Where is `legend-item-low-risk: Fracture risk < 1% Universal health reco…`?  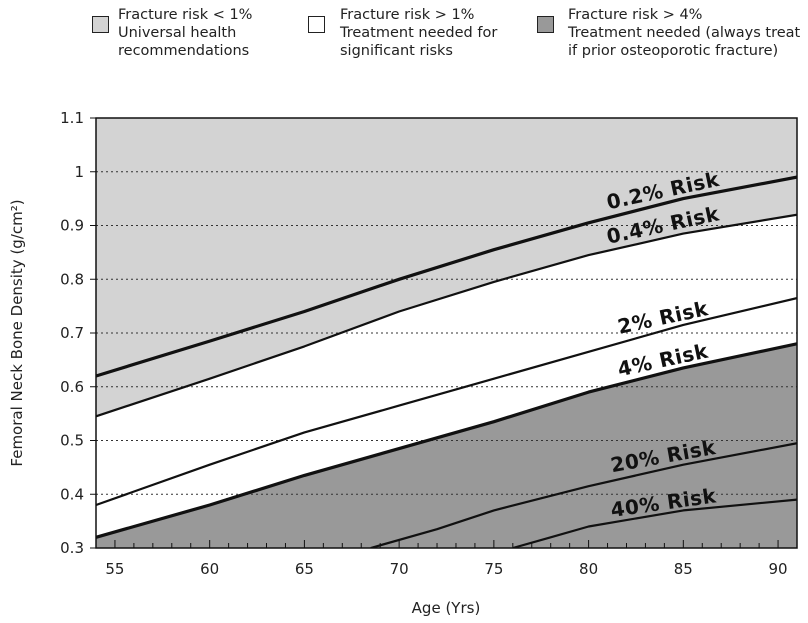 legend-item-low-risk: Fracture risk < 1% Universal health reco… is located at coordinates (185, 33).